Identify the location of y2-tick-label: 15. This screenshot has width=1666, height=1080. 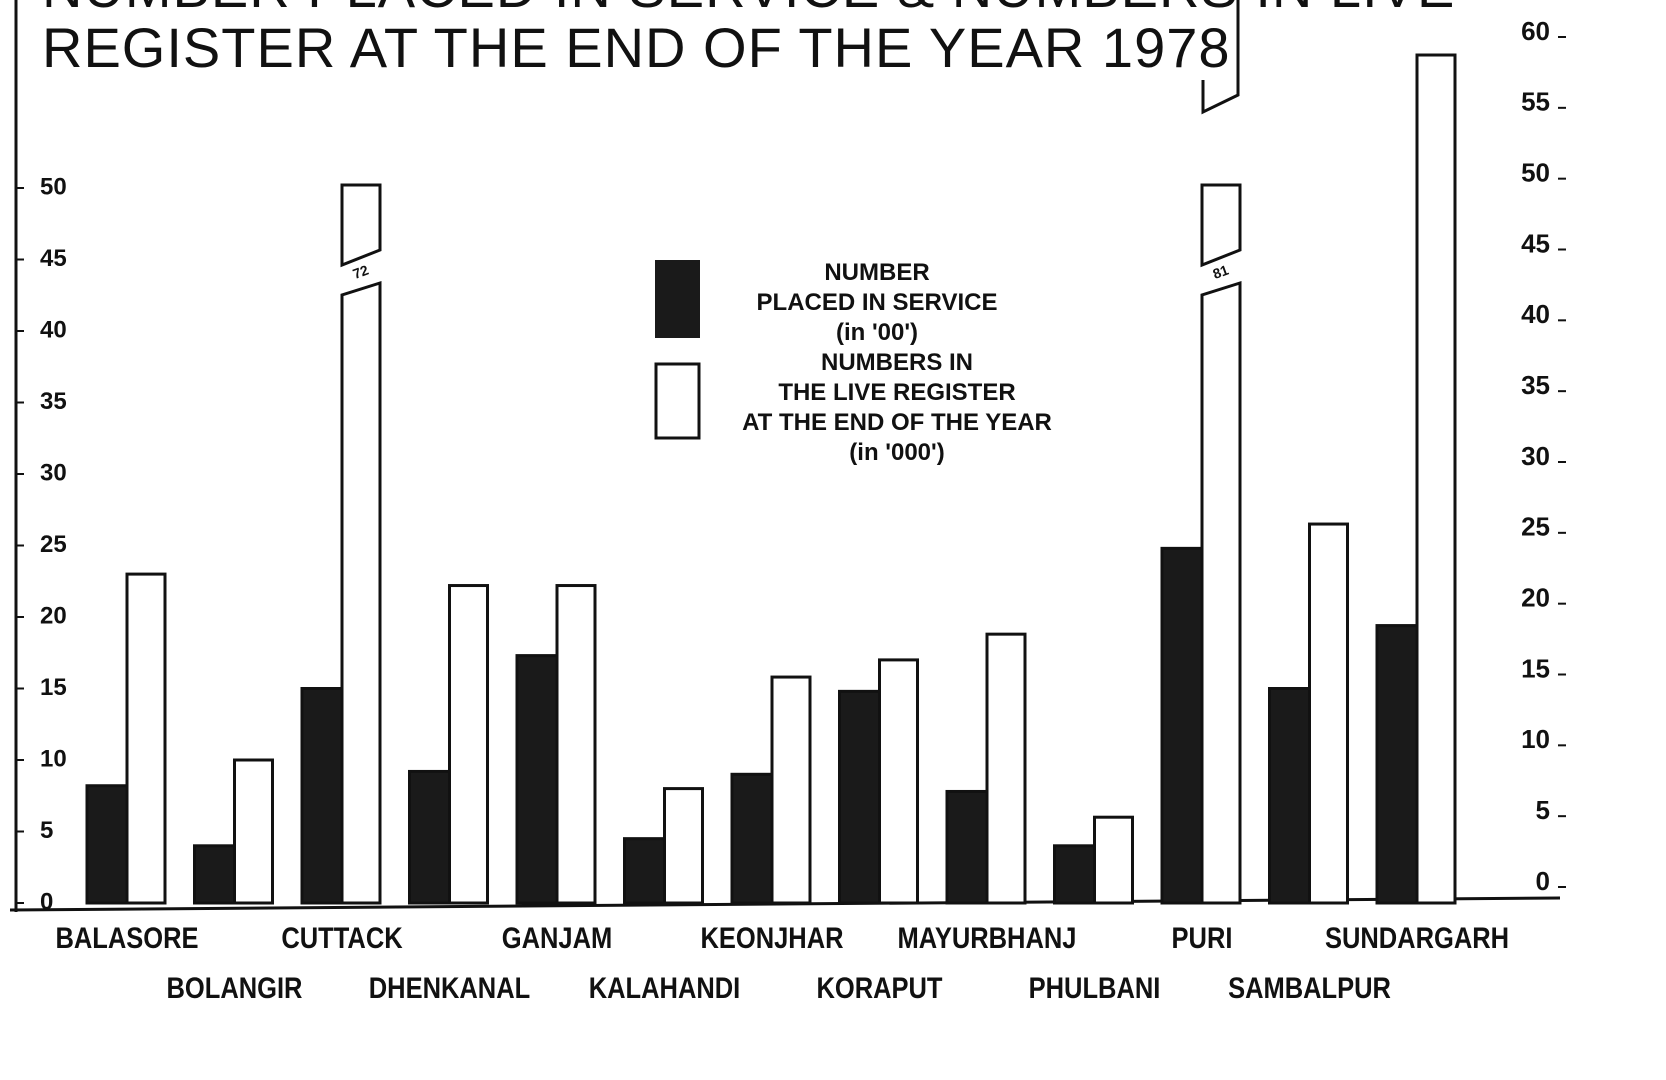
(1535, 668).